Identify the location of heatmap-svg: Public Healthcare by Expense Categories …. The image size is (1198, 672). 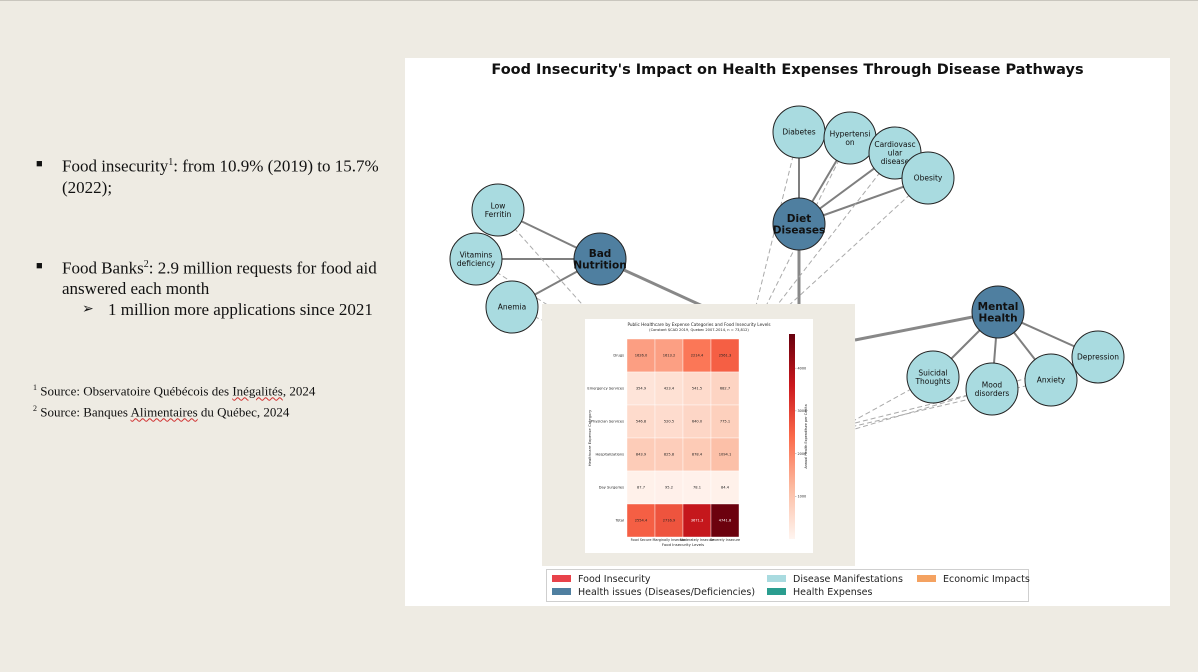
(697, 434).